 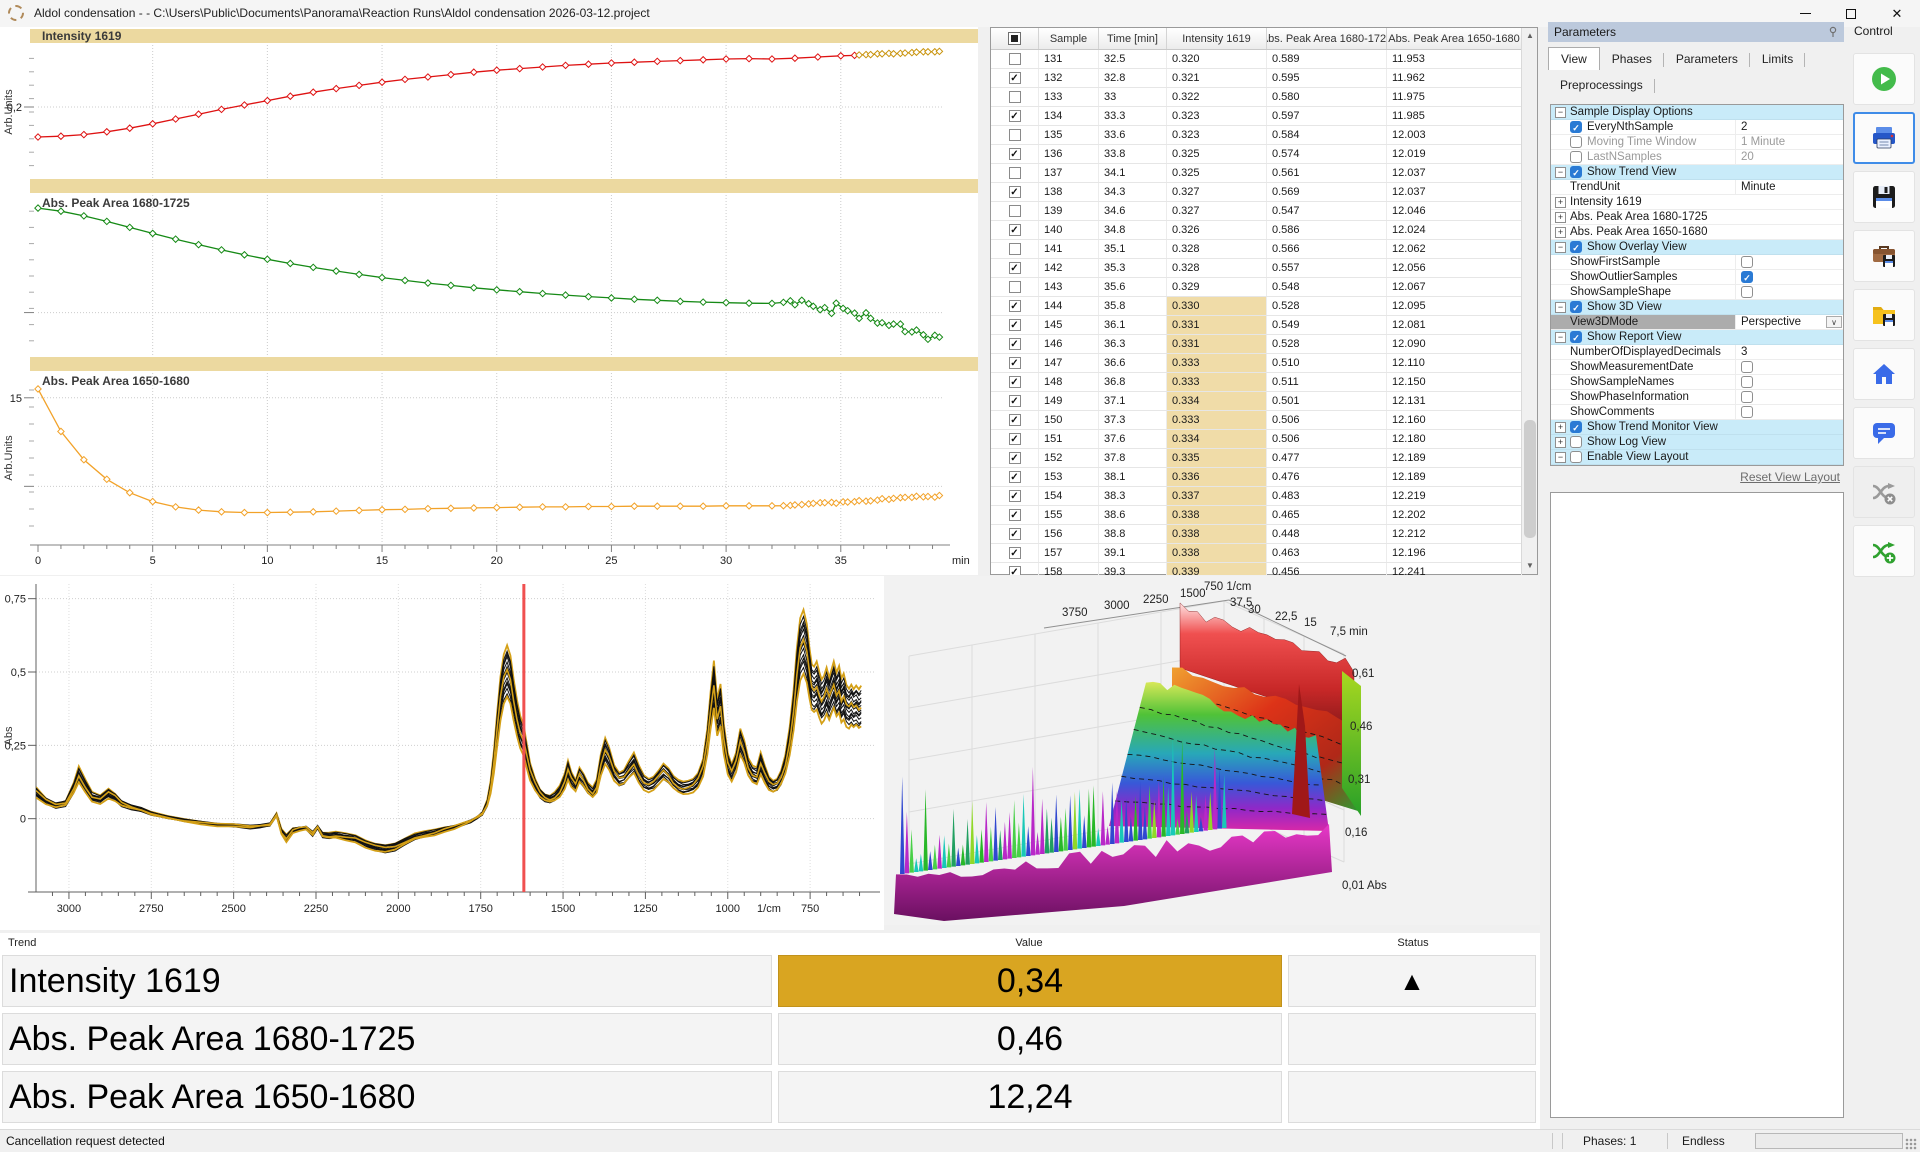 What do you see at coordinates (1697, 262) in the screenshot?
I see `tree-item-showfirstsample: ShowFirstSample` at bounding box center [1697, 262].